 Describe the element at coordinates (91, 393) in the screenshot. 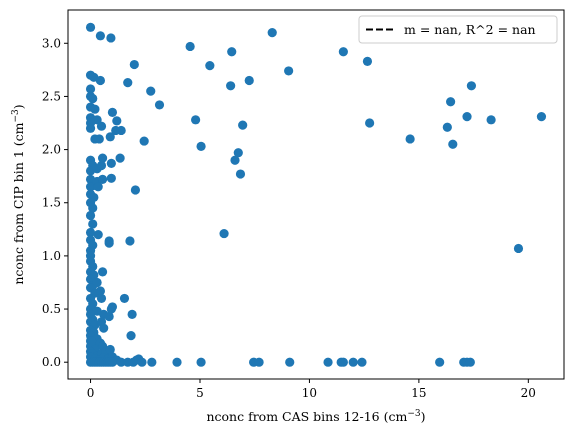

I see `x-tick-label: 0` at that location.